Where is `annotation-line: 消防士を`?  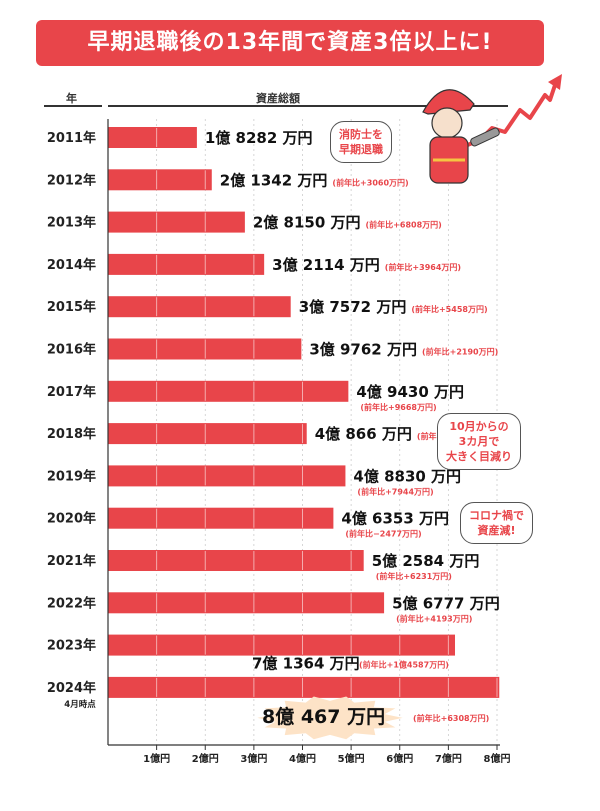 annotation-line: 消防士を is located at coordinates (361, 134).